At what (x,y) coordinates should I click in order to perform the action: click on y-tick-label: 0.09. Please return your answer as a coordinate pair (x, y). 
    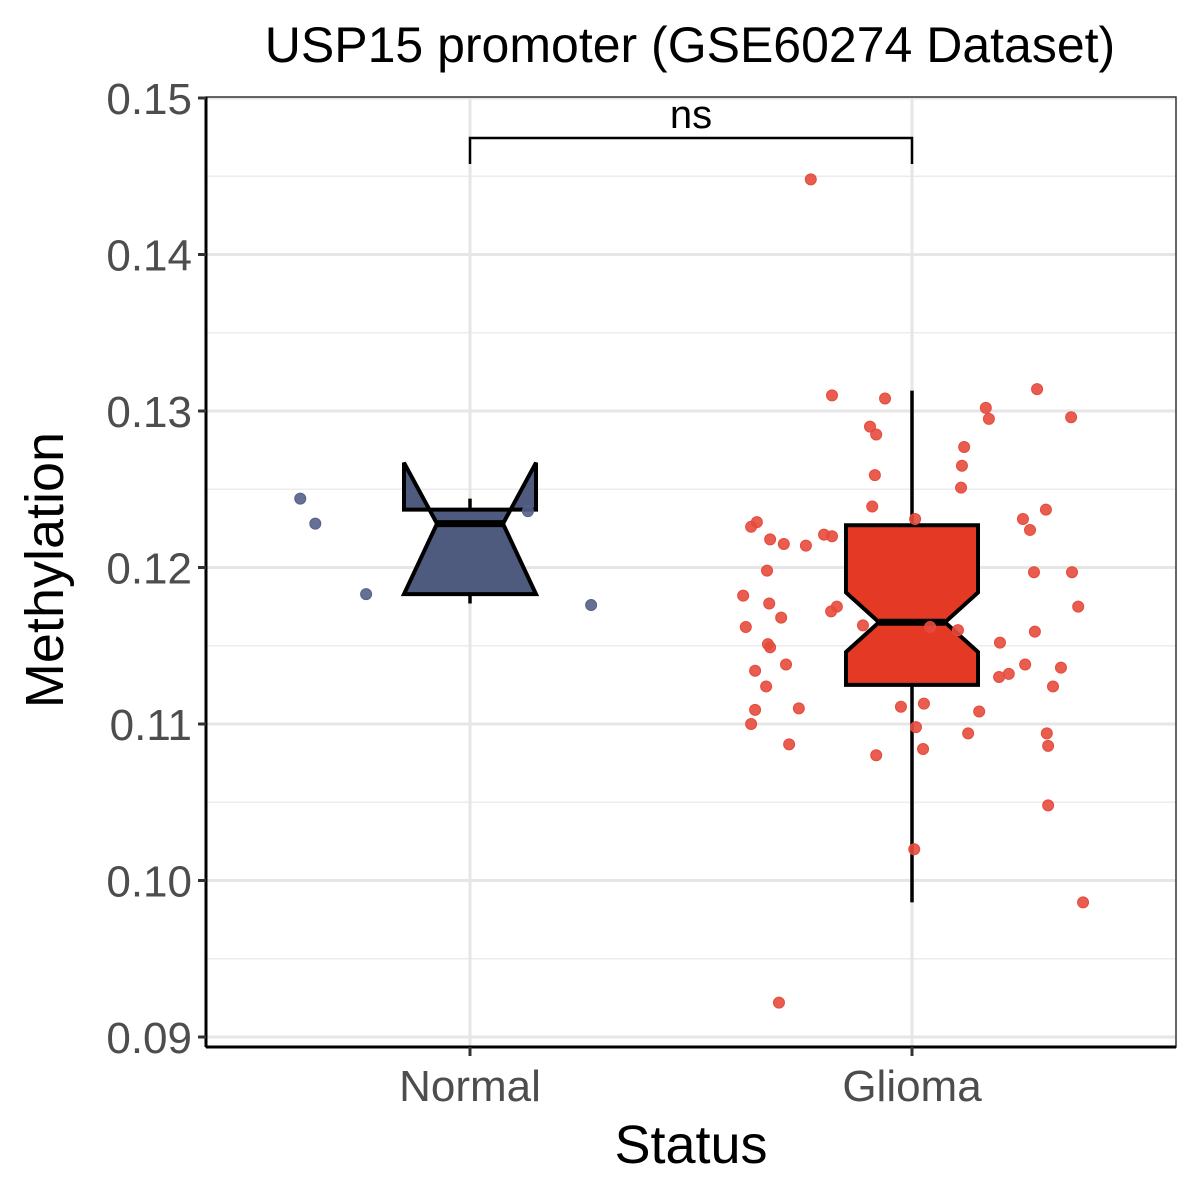
    Looking at the image, I should click on (149, 1038).